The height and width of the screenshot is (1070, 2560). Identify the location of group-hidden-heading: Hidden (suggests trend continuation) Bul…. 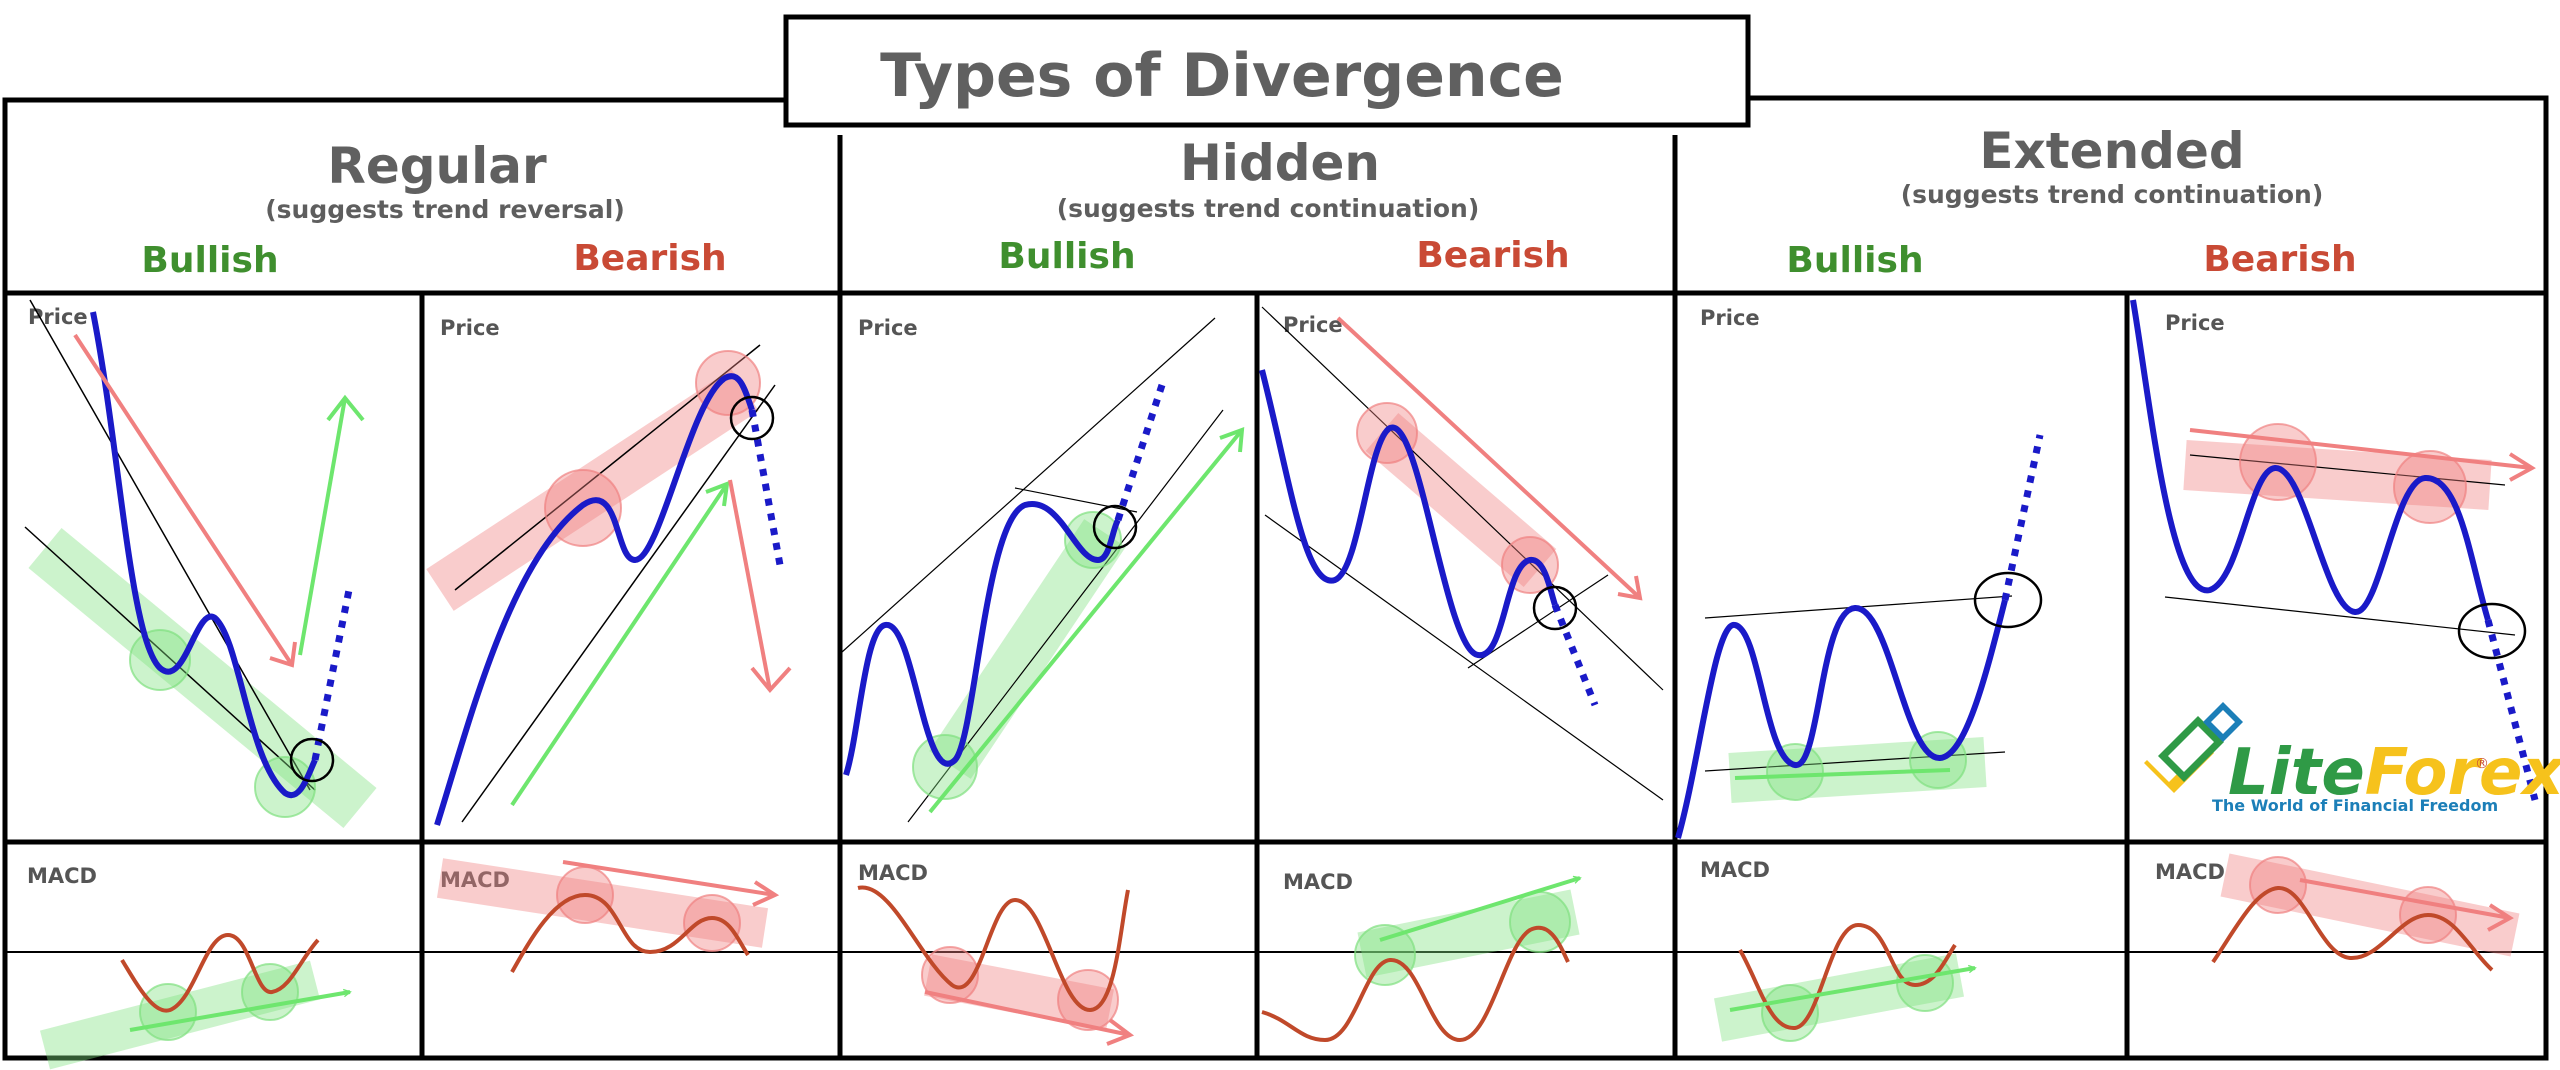
(1283, 205).